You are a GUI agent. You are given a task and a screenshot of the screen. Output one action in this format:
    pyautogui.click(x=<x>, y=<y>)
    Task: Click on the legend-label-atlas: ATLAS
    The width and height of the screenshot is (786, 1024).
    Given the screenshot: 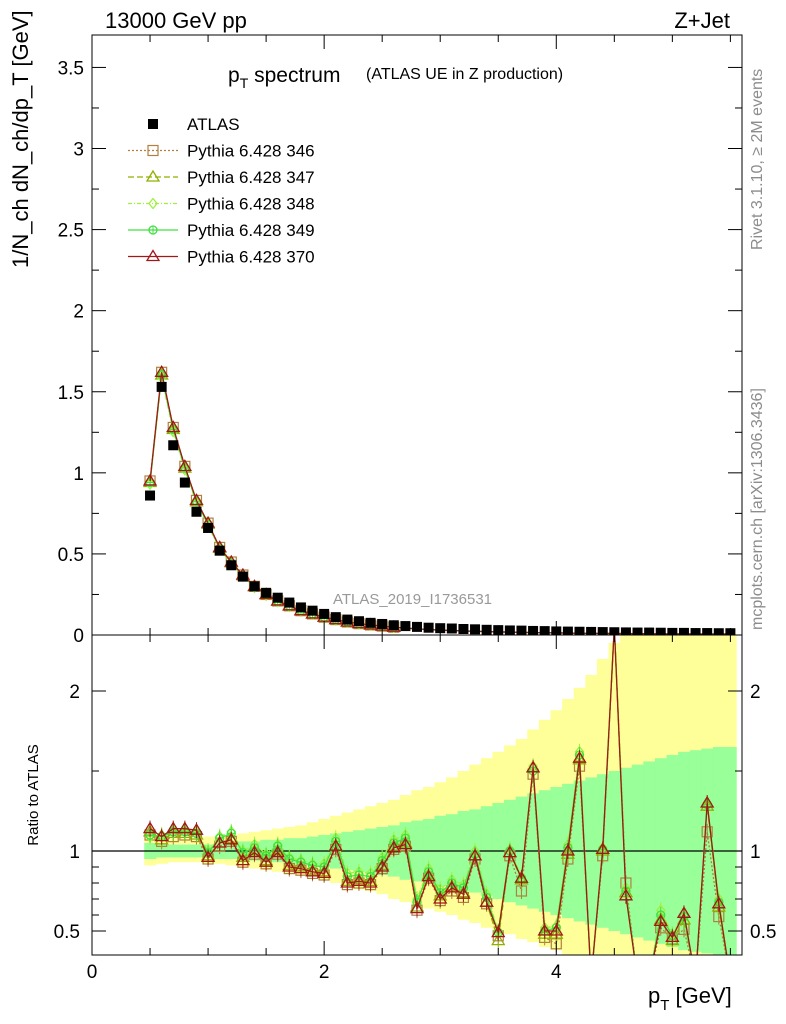 What is the action you would take?
    pyautogui.click(x=213, y=124)
    